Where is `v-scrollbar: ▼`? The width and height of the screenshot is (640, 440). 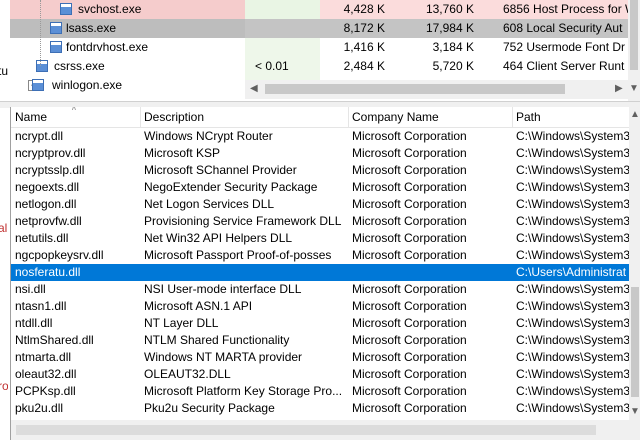 v-scrollbar: ▼ is located at coordinates (634, 50).